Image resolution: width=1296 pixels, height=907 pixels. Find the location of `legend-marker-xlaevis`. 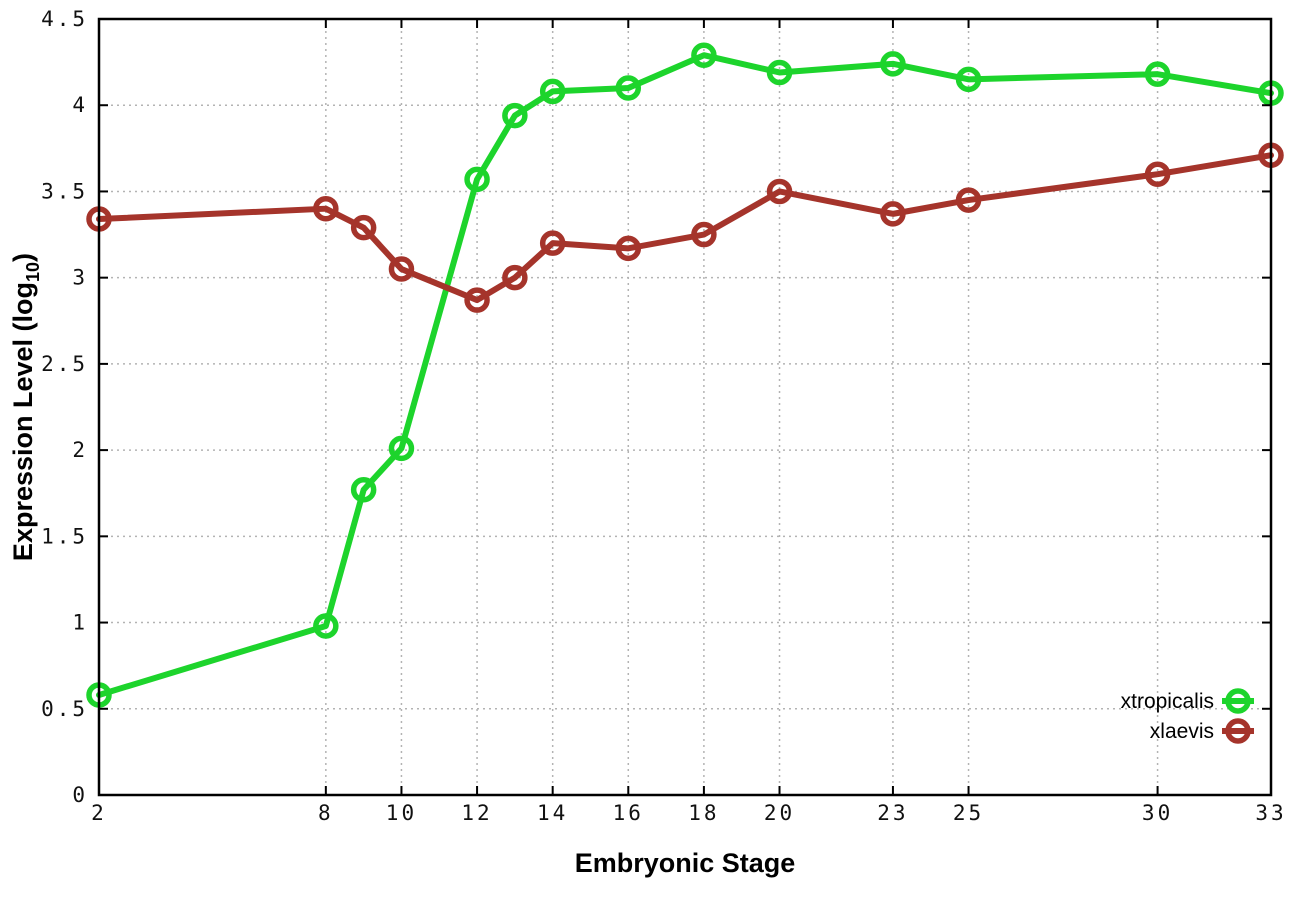

legend-marker-xlaevis is located at coordinates (1238, 731).